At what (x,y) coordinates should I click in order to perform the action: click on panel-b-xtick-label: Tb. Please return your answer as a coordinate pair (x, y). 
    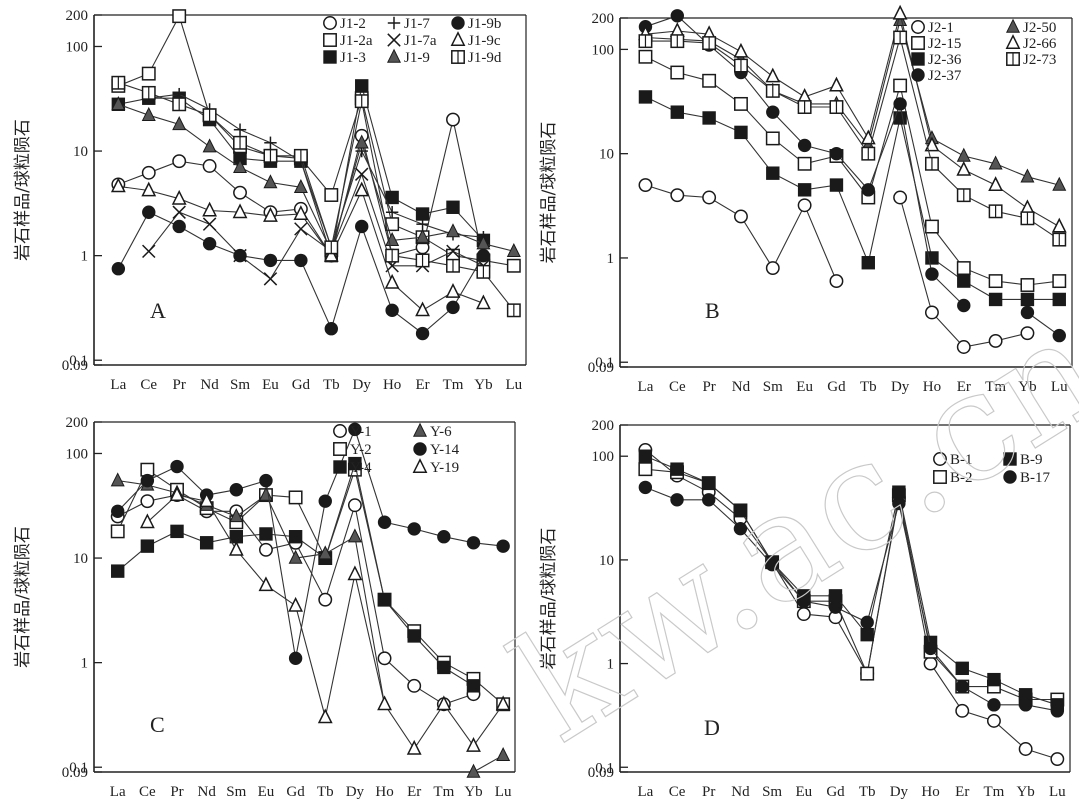
    Looking at the image, I should click on (868, 387).